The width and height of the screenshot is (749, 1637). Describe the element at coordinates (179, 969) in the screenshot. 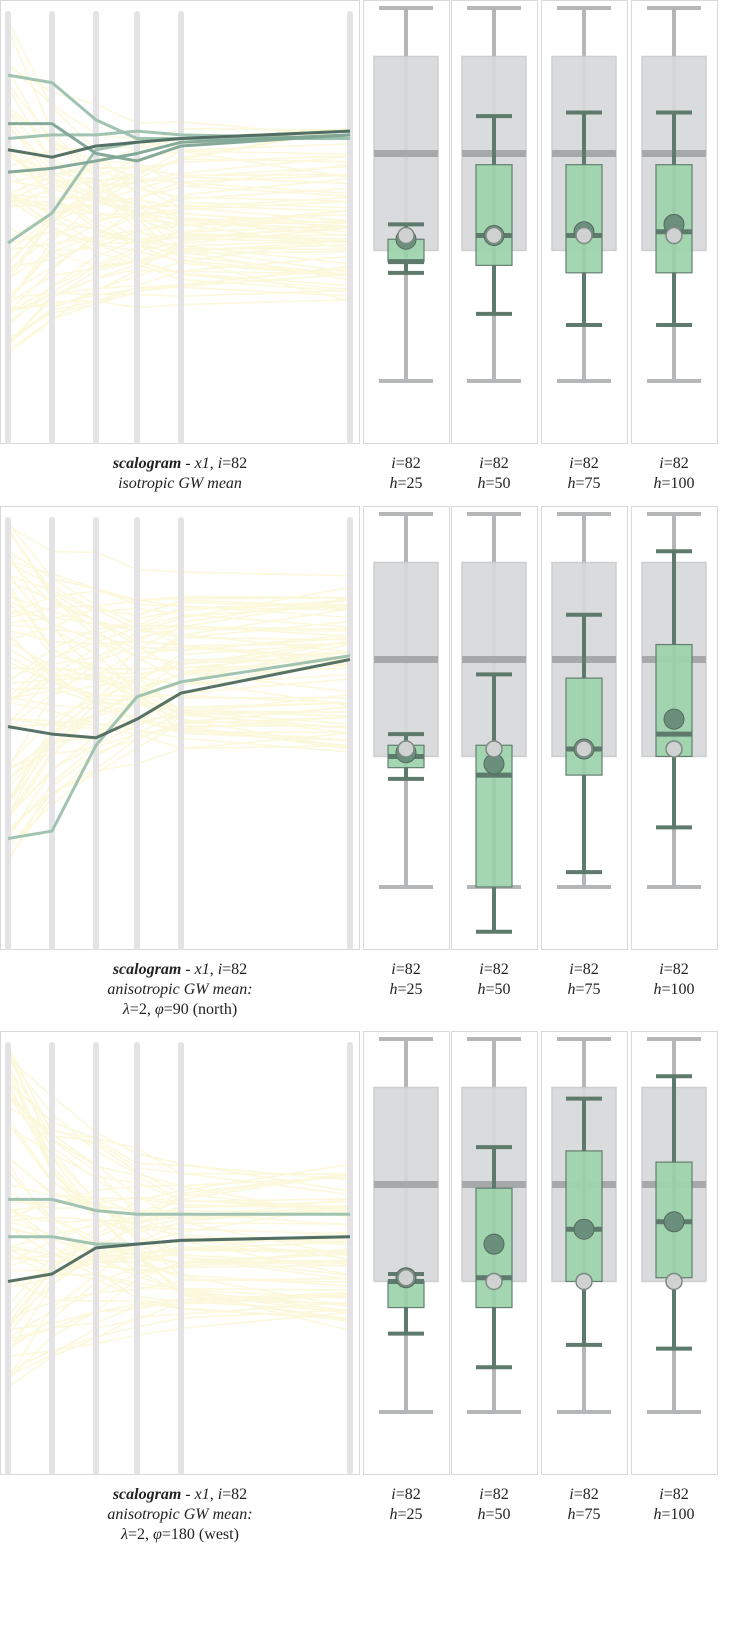

I see `row-caption-title: scalogram - x1, i=82` at that location.